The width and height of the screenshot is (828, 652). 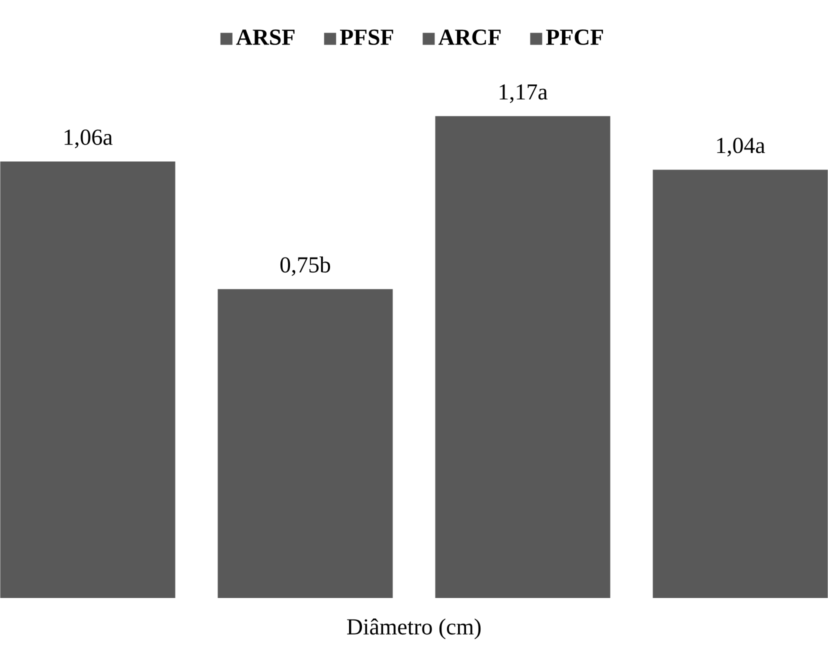 What do you see at coordinates (574, 37) in the screenshot?
I see `legend-label: PFCF` at bounding box center [574, 37].